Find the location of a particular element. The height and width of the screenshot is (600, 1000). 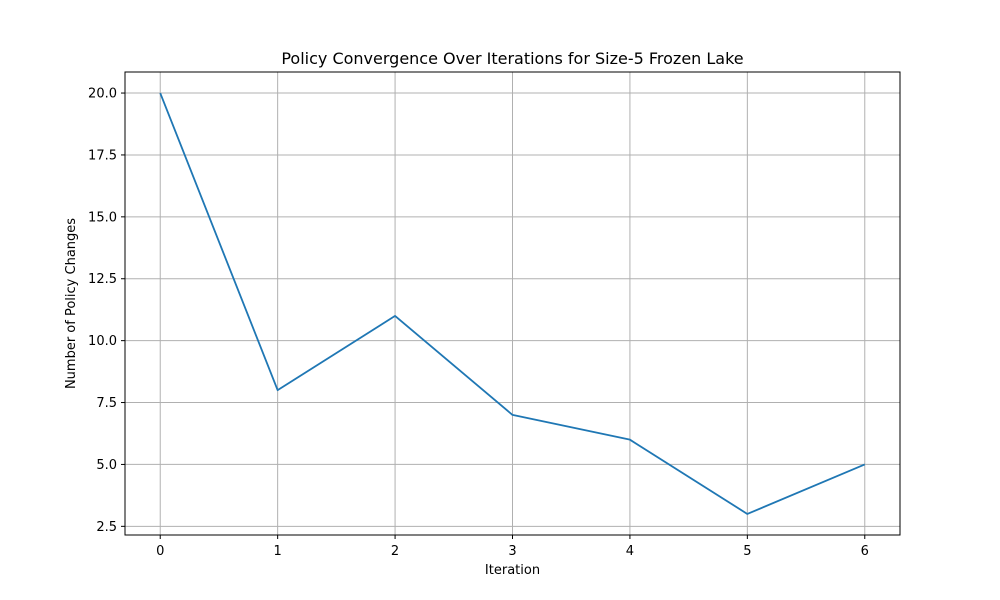

y-tick-label: 7.5 is located at coordinates (106, 403).